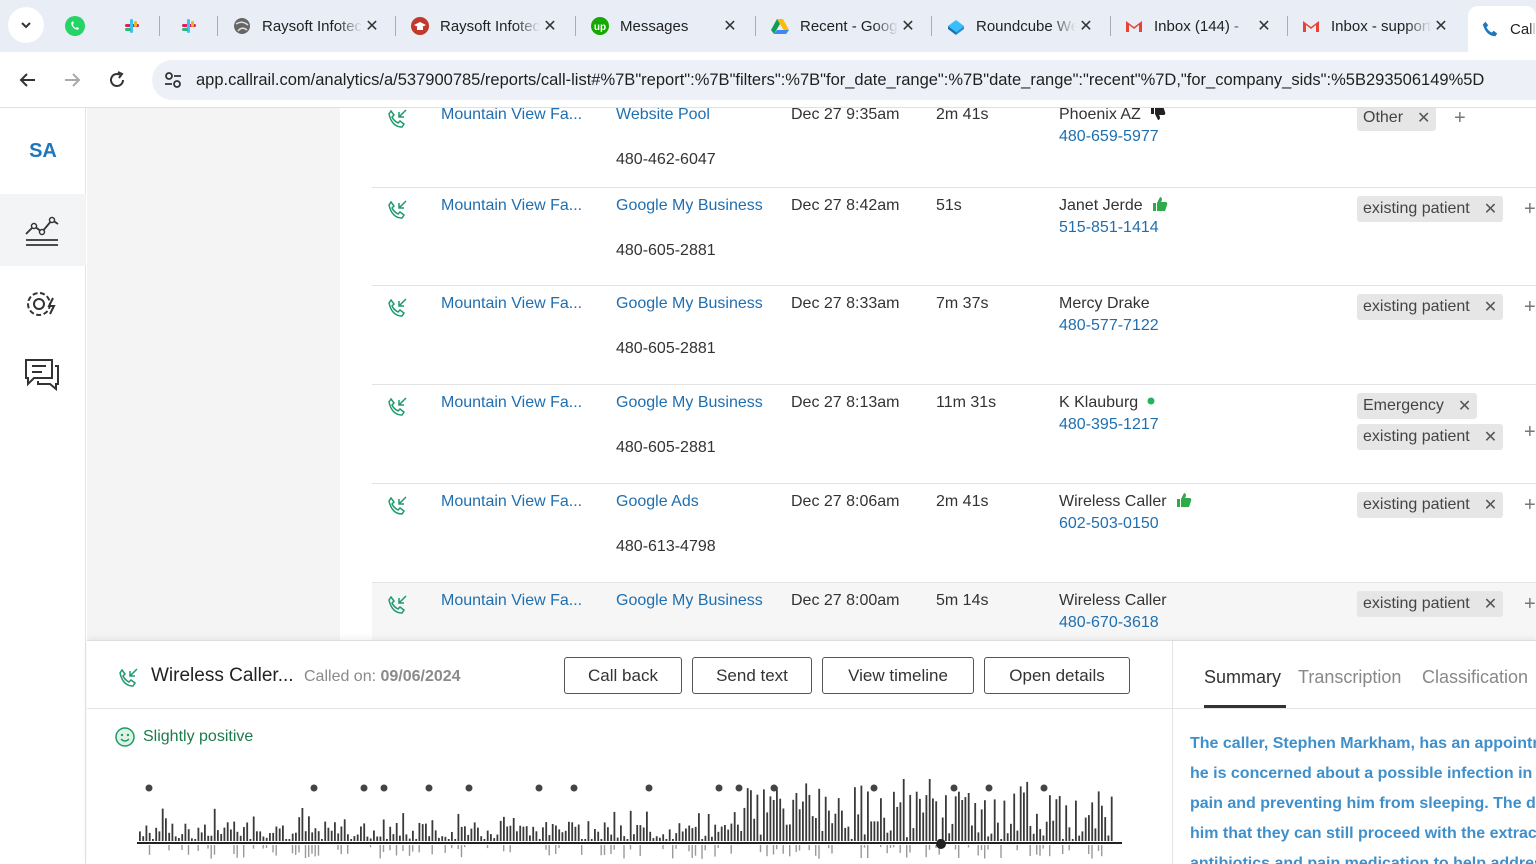 The image size is (1536, 864). What do you see at coordinates (307, 26) in the screenshot?
I see `tab-raysoft-1: Raysoft Infotech ✕` at bounding box center [307, 26].